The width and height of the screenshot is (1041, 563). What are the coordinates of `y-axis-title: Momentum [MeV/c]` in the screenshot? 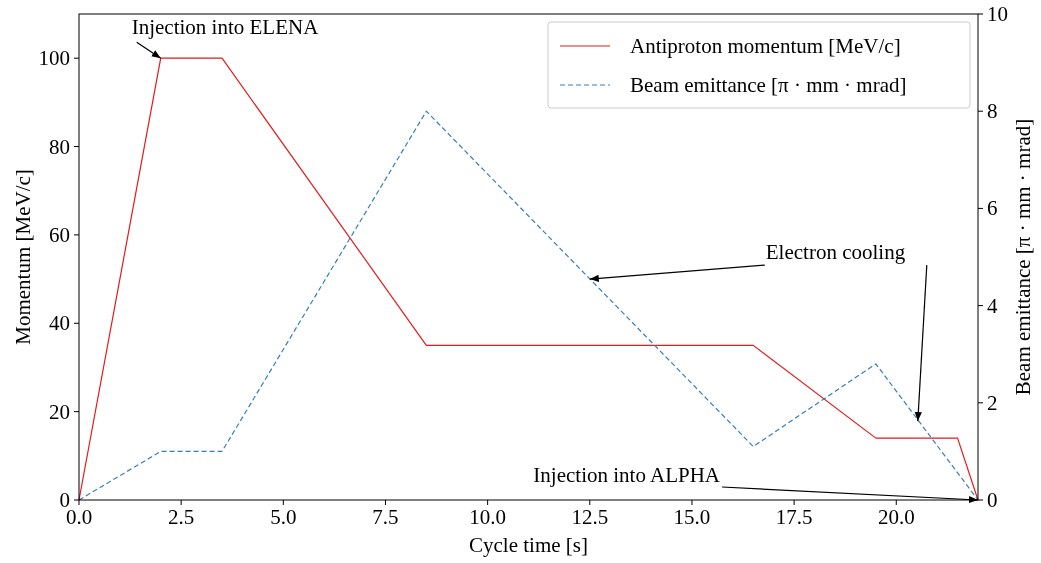 It's located at (23, 257).